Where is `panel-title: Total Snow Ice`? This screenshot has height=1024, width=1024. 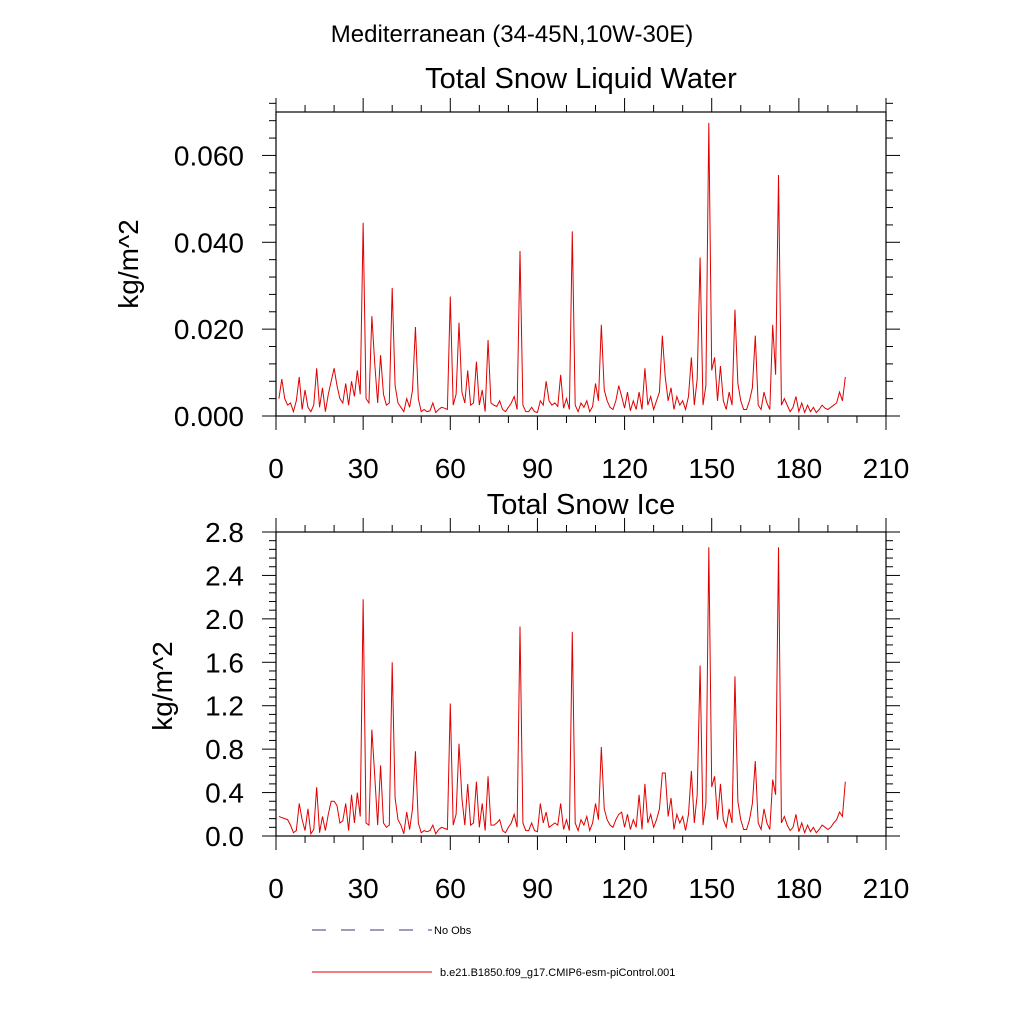
panel-title: Total Snow Ice is located at coordinates (581, 505).